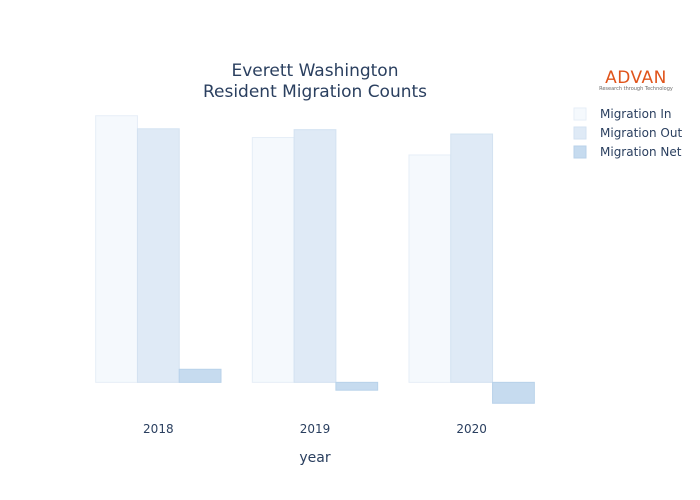 The image size is (700, 500). Describe the element at coordinates (513, 392) in the screenshot. I see `bar-migration-net-2020` at that location.